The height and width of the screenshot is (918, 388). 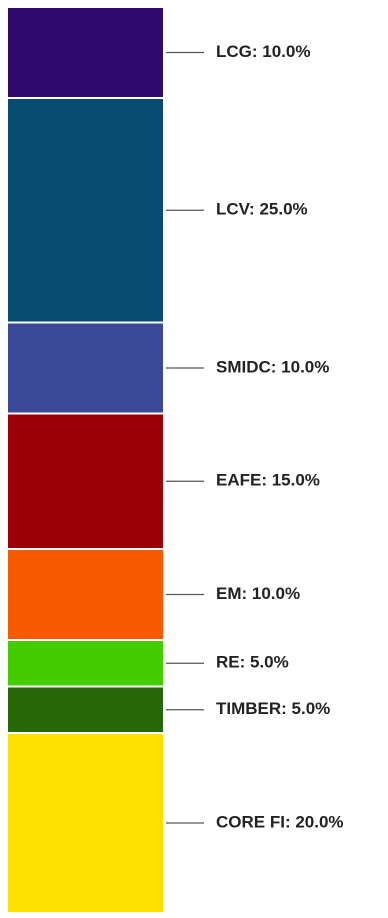 What do you see at coordinates (85, 663) in the screenshot?
I see `segment-re` at bounding box center [85, 663].